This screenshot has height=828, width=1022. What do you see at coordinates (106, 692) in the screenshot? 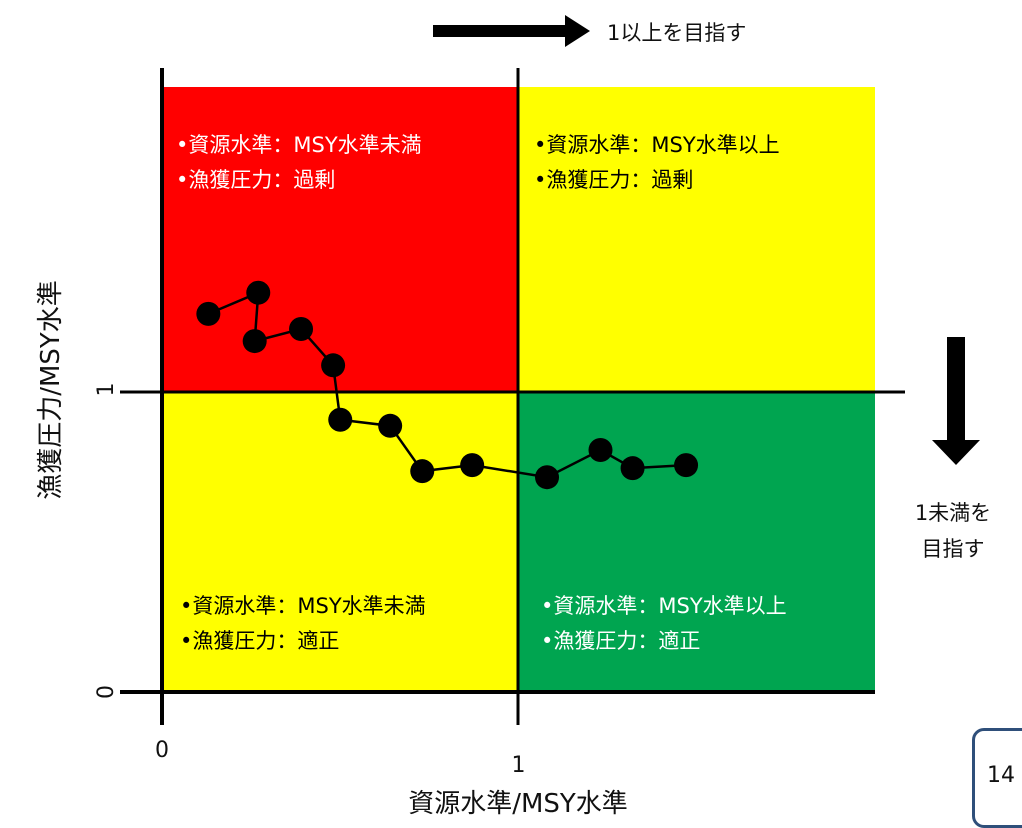
I see `y-tick-0: 0` at bounding box center [106, 692].